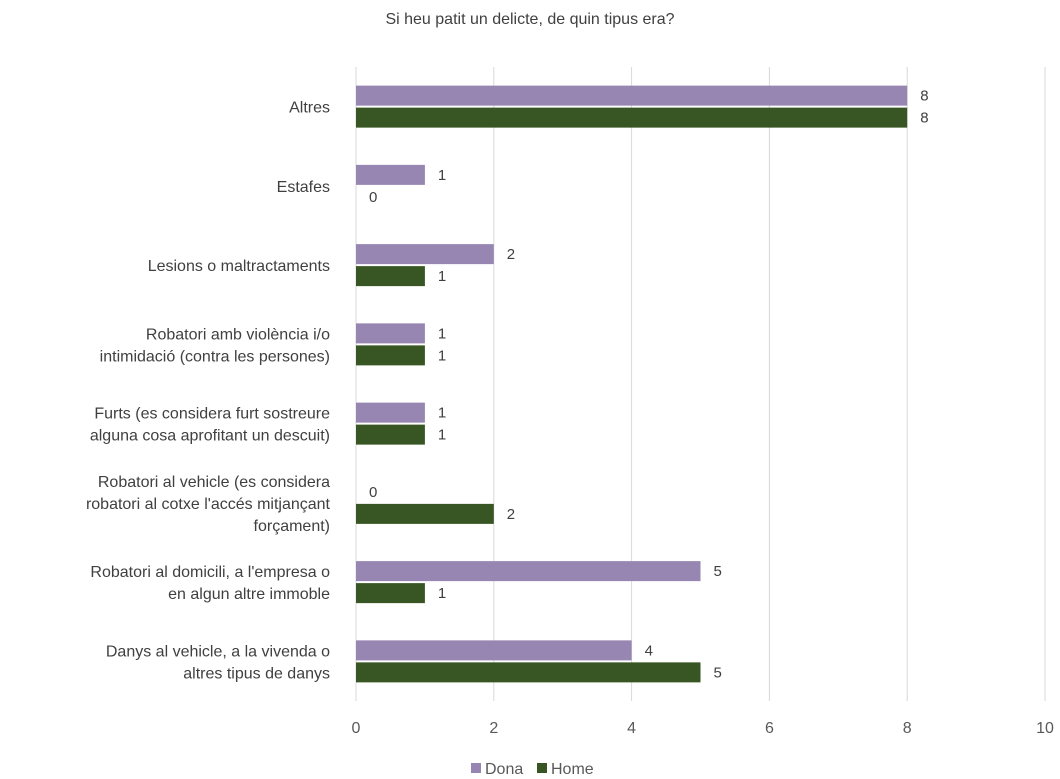  I want to click on data-label: 4, so click(649, 650).